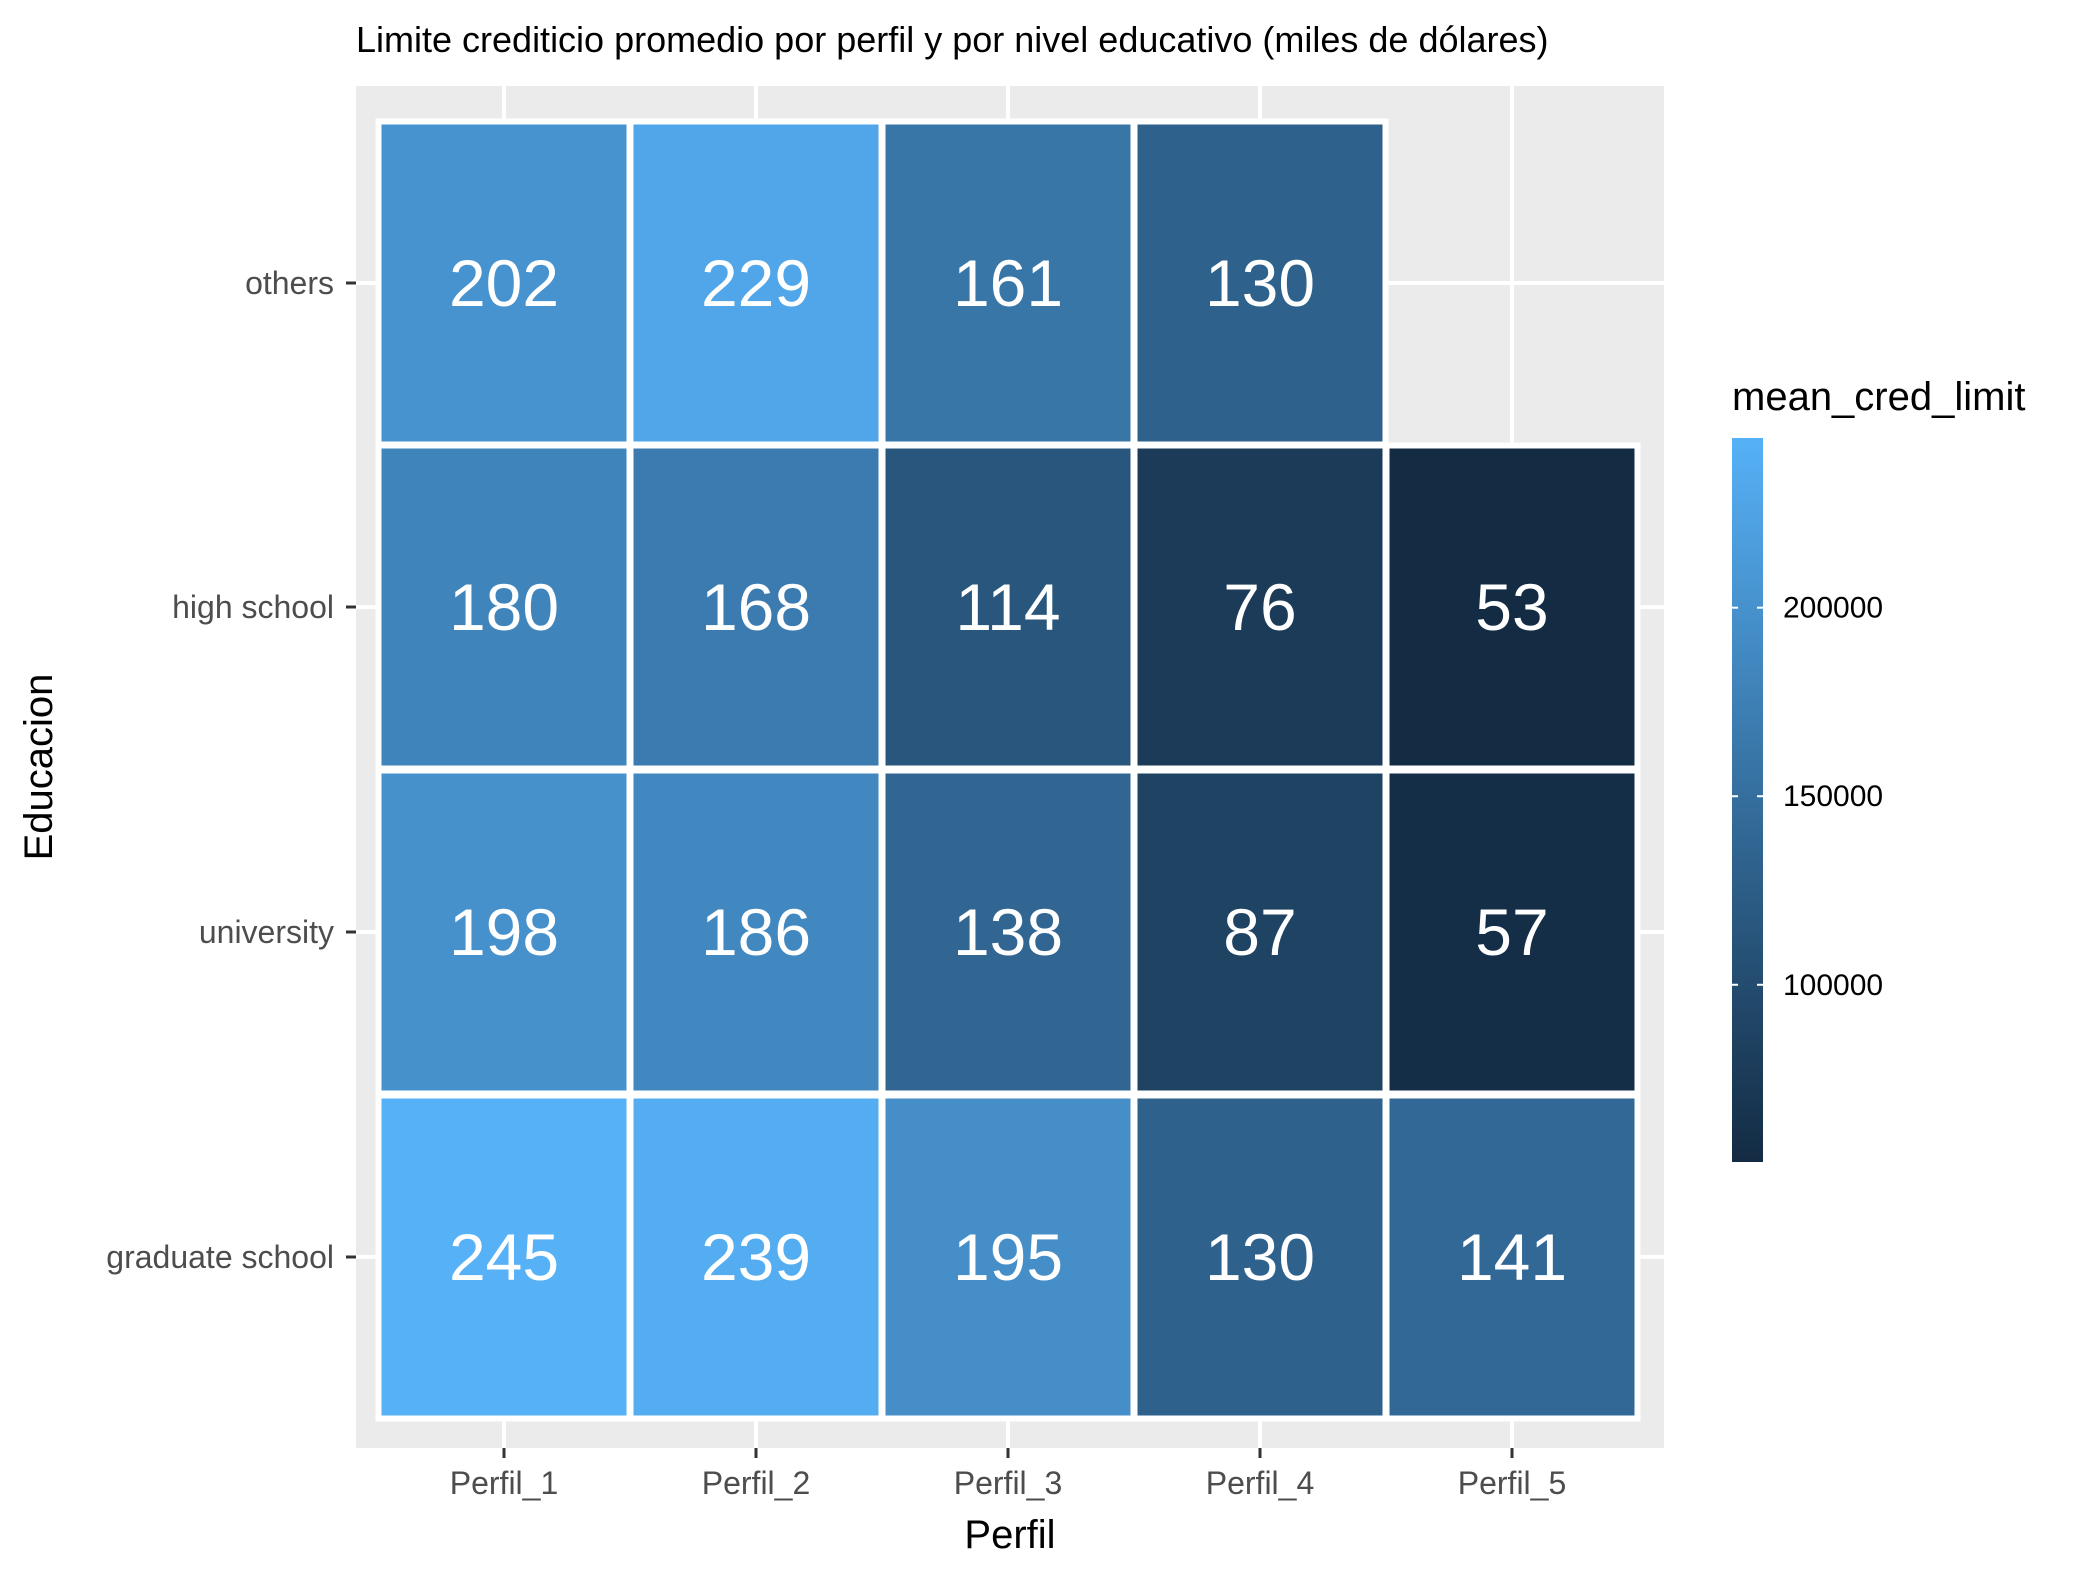 The height and width of the screenshot is (1580, 2100). Describe the element at coordinates (504, 1483) in the screenshot. I see `x-tick-label: Perfil_1` at that location.